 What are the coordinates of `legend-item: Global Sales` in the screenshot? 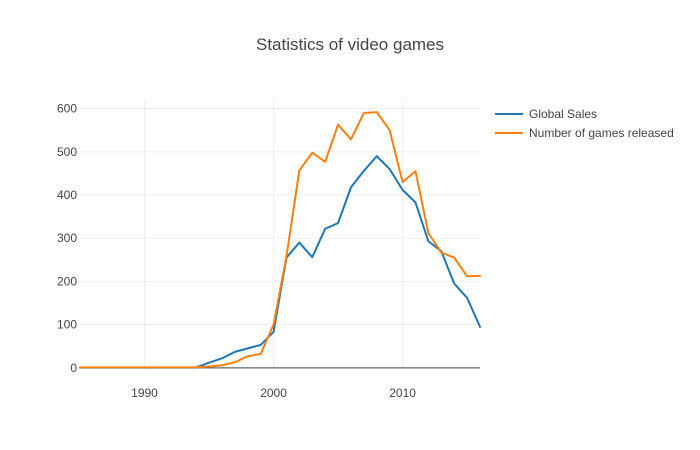 It's located at (546, 114).